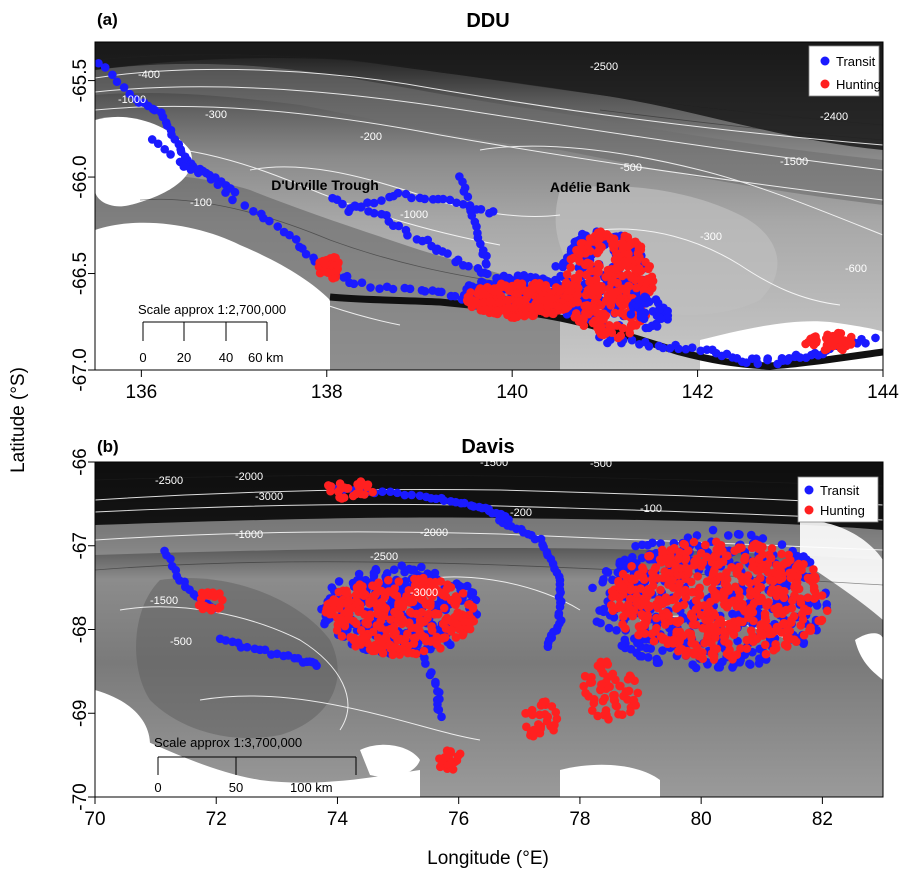 This screenshot has width=914, height=875. I want to click on contour-label: -200, so click(371, 137).